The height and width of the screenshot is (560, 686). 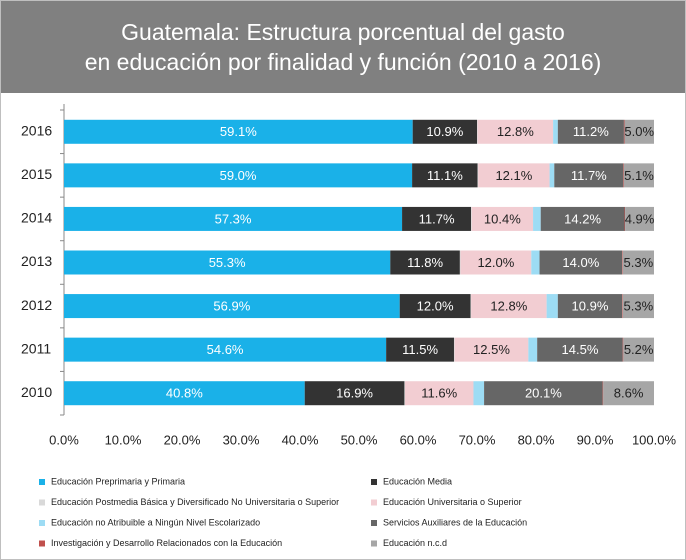 What do you see at coordinates (536, 439) in the screenshot?
I see `x-tick-label: 80.0%` at bounding box center [536, 439].